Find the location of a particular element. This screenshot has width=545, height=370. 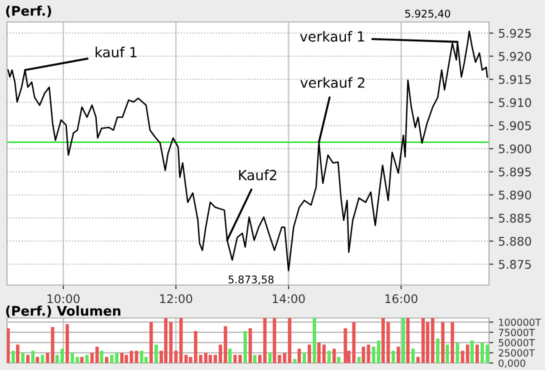

y-tick-label: 5.890 is located at coordinates (515, 195).